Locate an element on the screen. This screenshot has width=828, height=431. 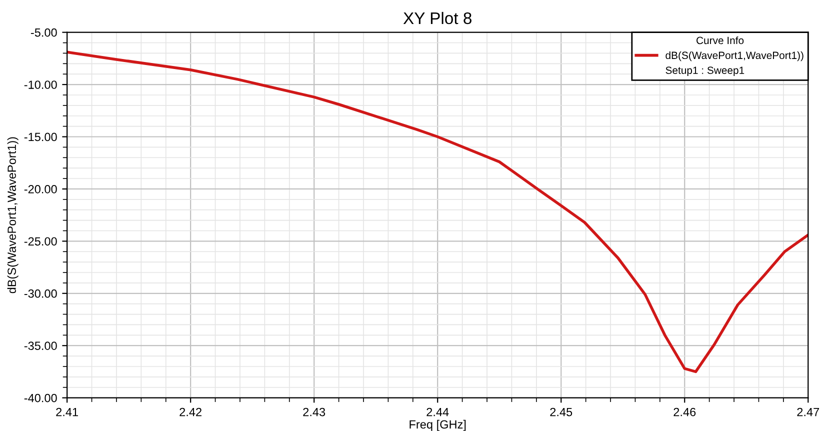
x-tick-label: 2.44 is located at coordinates (437, 412).